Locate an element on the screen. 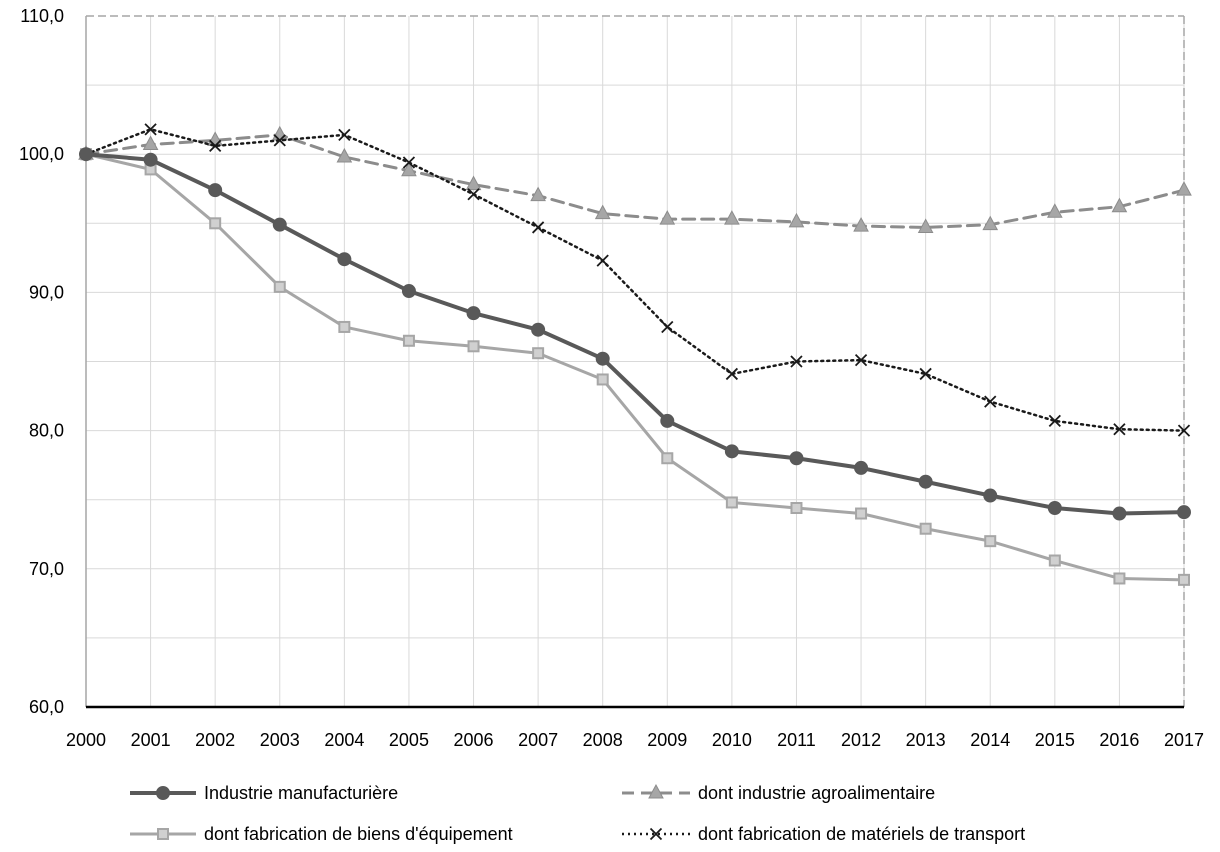 This screenshot has width=1220, height=852. x-tick-label: 2013 is located at coordinates (926, 740).